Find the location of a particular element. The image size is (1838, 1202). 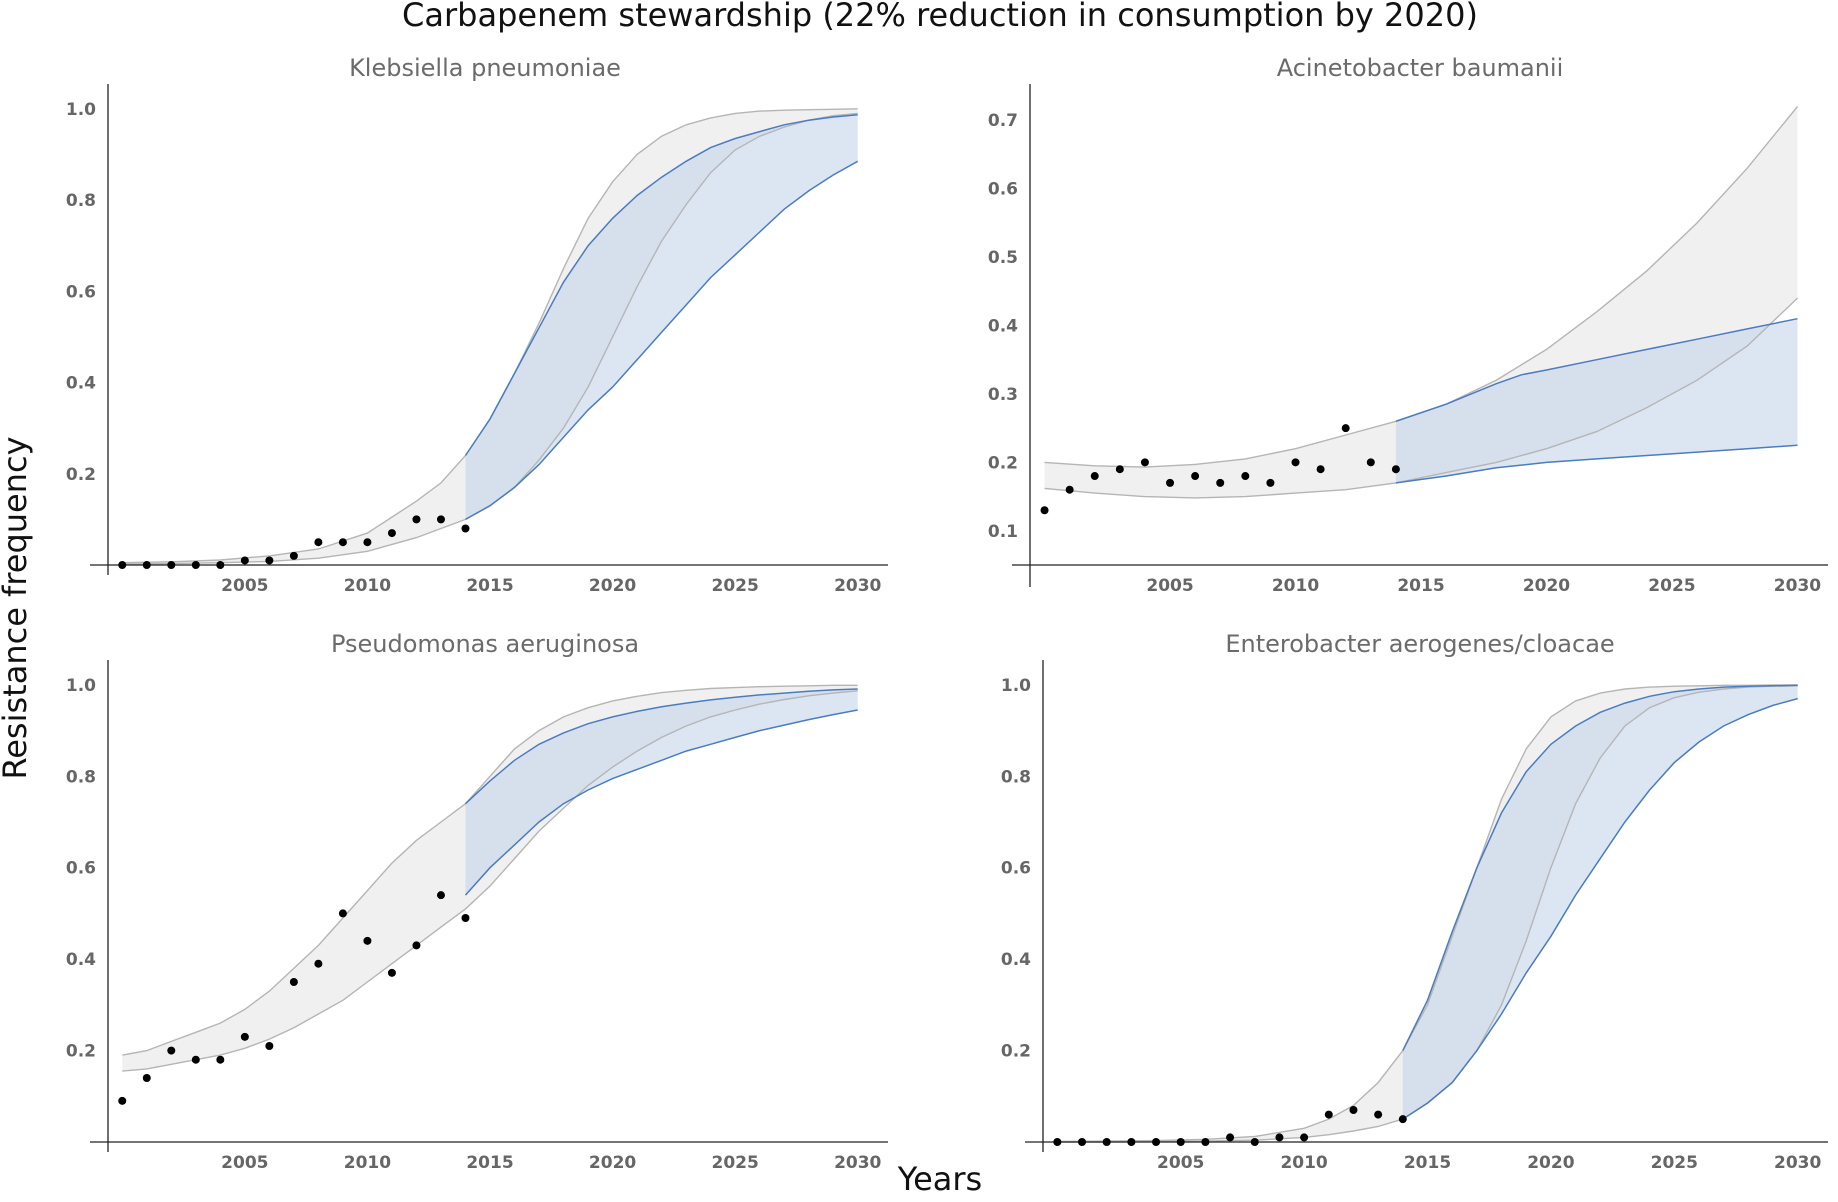

panel-title: Enterobacter aerogenes/cloacae is located at coordinates (1419, 644).